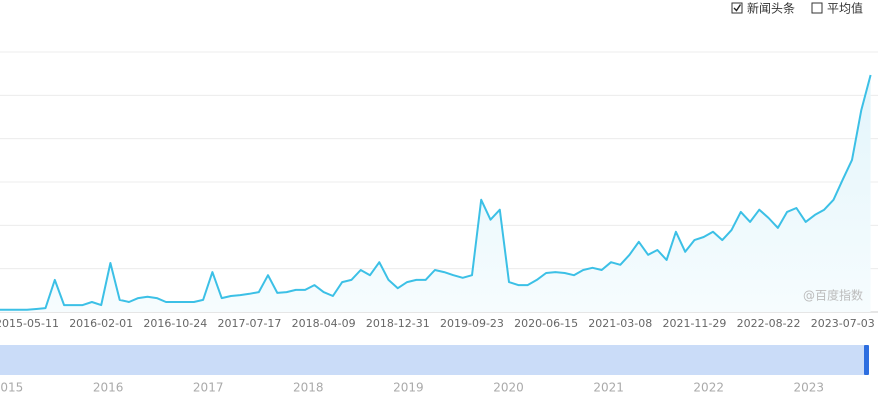  I want to click on x-tick-label: 2022-08-22, so click(769, 323).